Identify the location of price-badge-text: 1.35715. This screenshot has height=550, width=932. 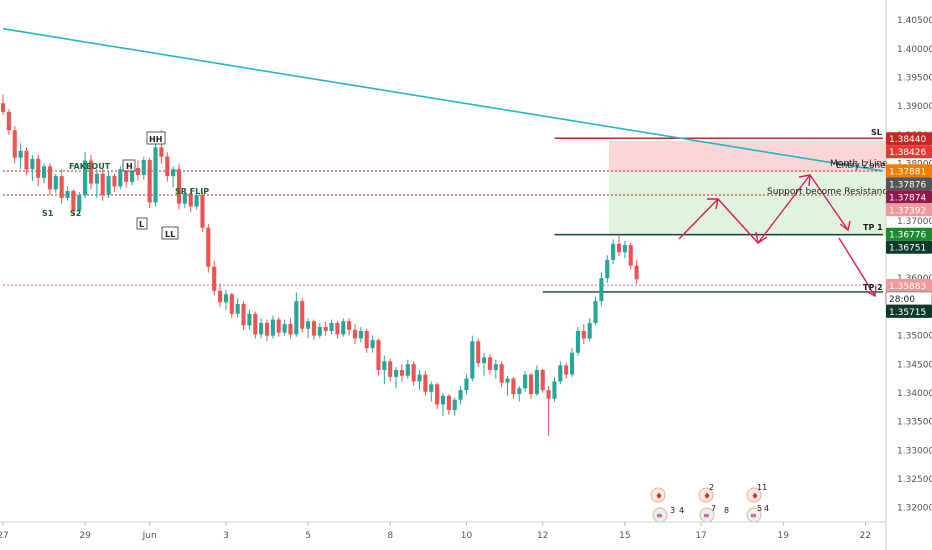
(907, 313).